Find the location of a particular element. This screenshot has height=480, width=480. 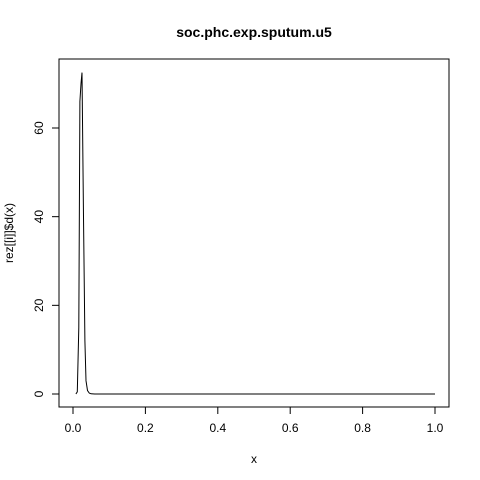

chart-title: soc.phc.exp.sputum.u5 is located at coordinates (254, 32).